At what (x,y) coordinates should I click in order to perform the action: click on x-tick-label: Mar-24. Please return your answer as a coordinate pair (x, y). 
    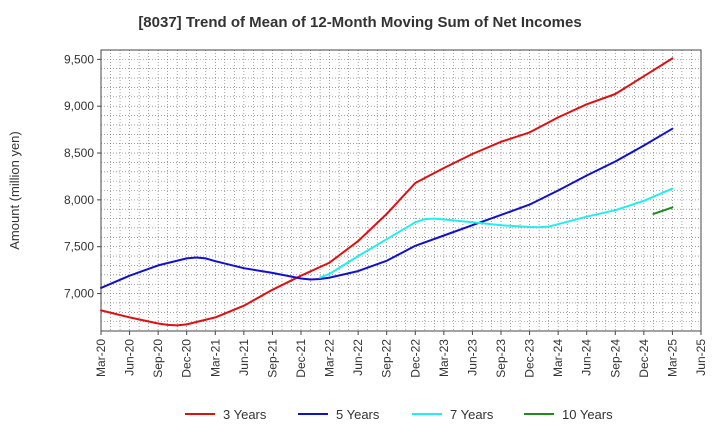
    Looking at the image, I should click on (558, 358).